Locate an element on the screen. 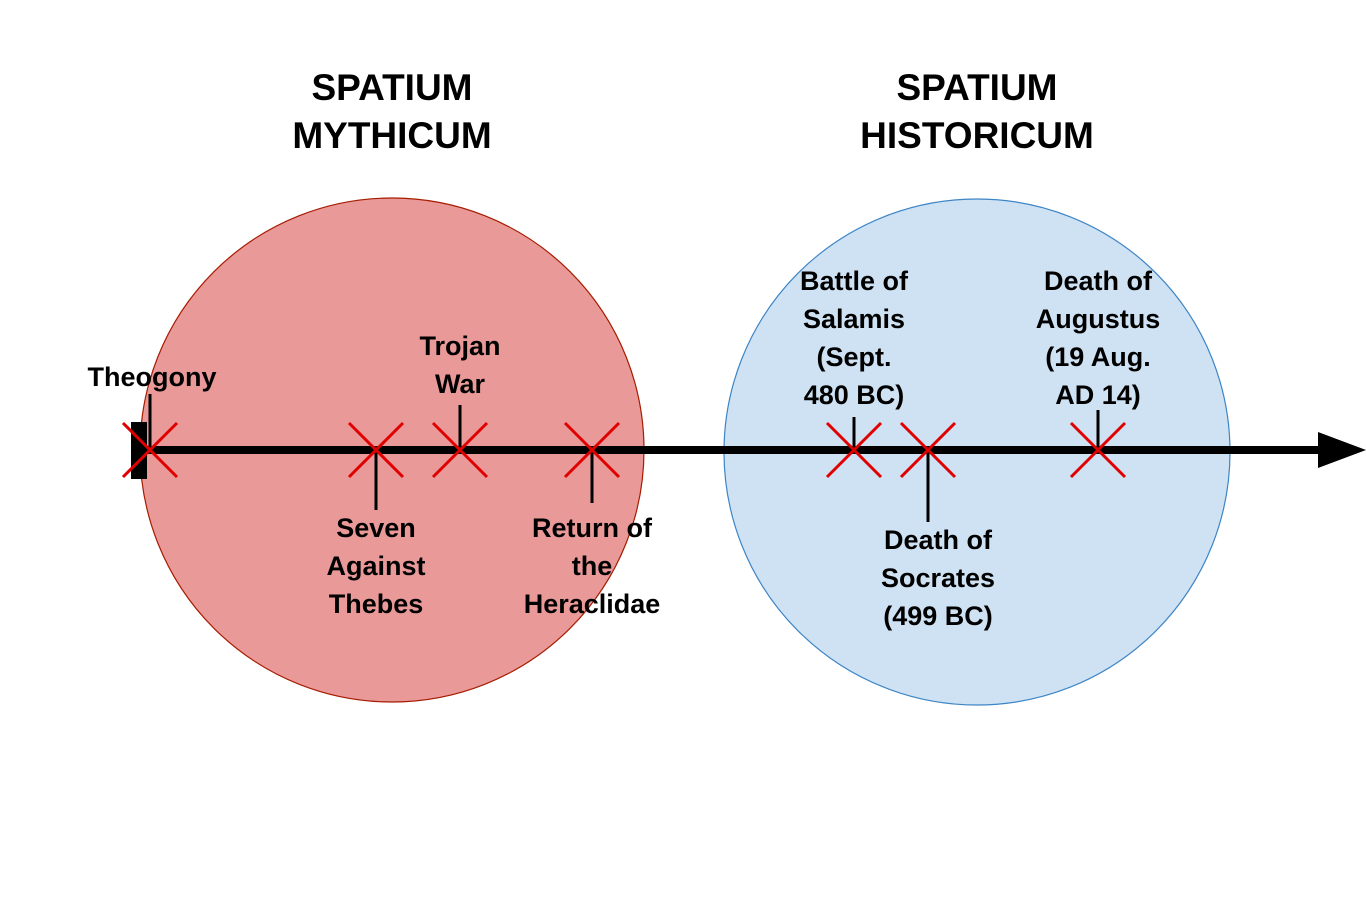  event-label-return-heraclidae: Return of the Heraclidae is located at coordinates (592, 566).